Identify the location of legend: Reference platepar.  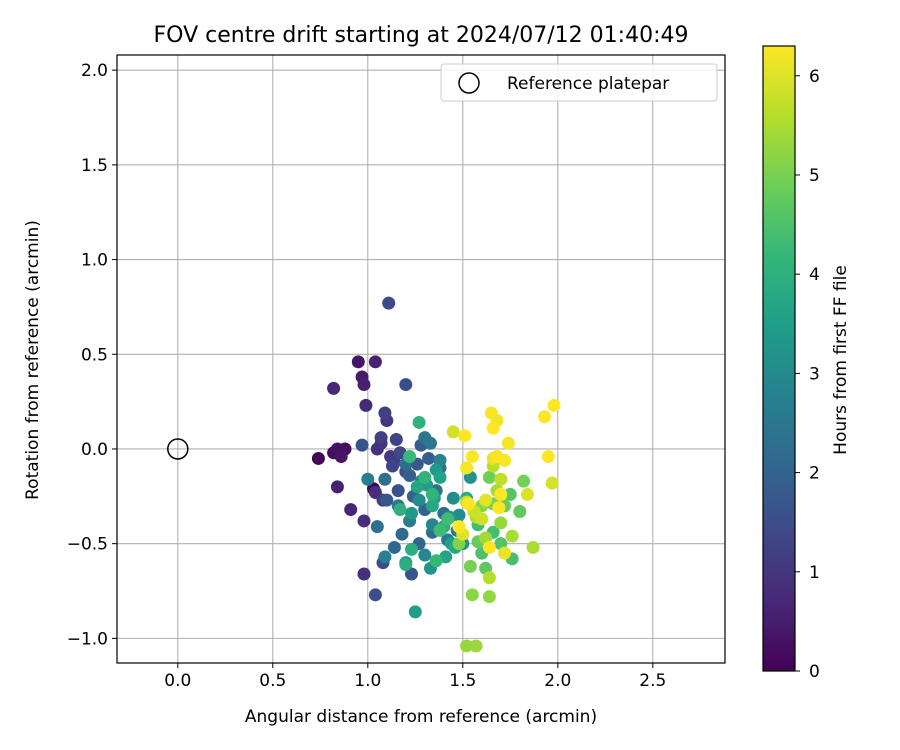
(579, 82).